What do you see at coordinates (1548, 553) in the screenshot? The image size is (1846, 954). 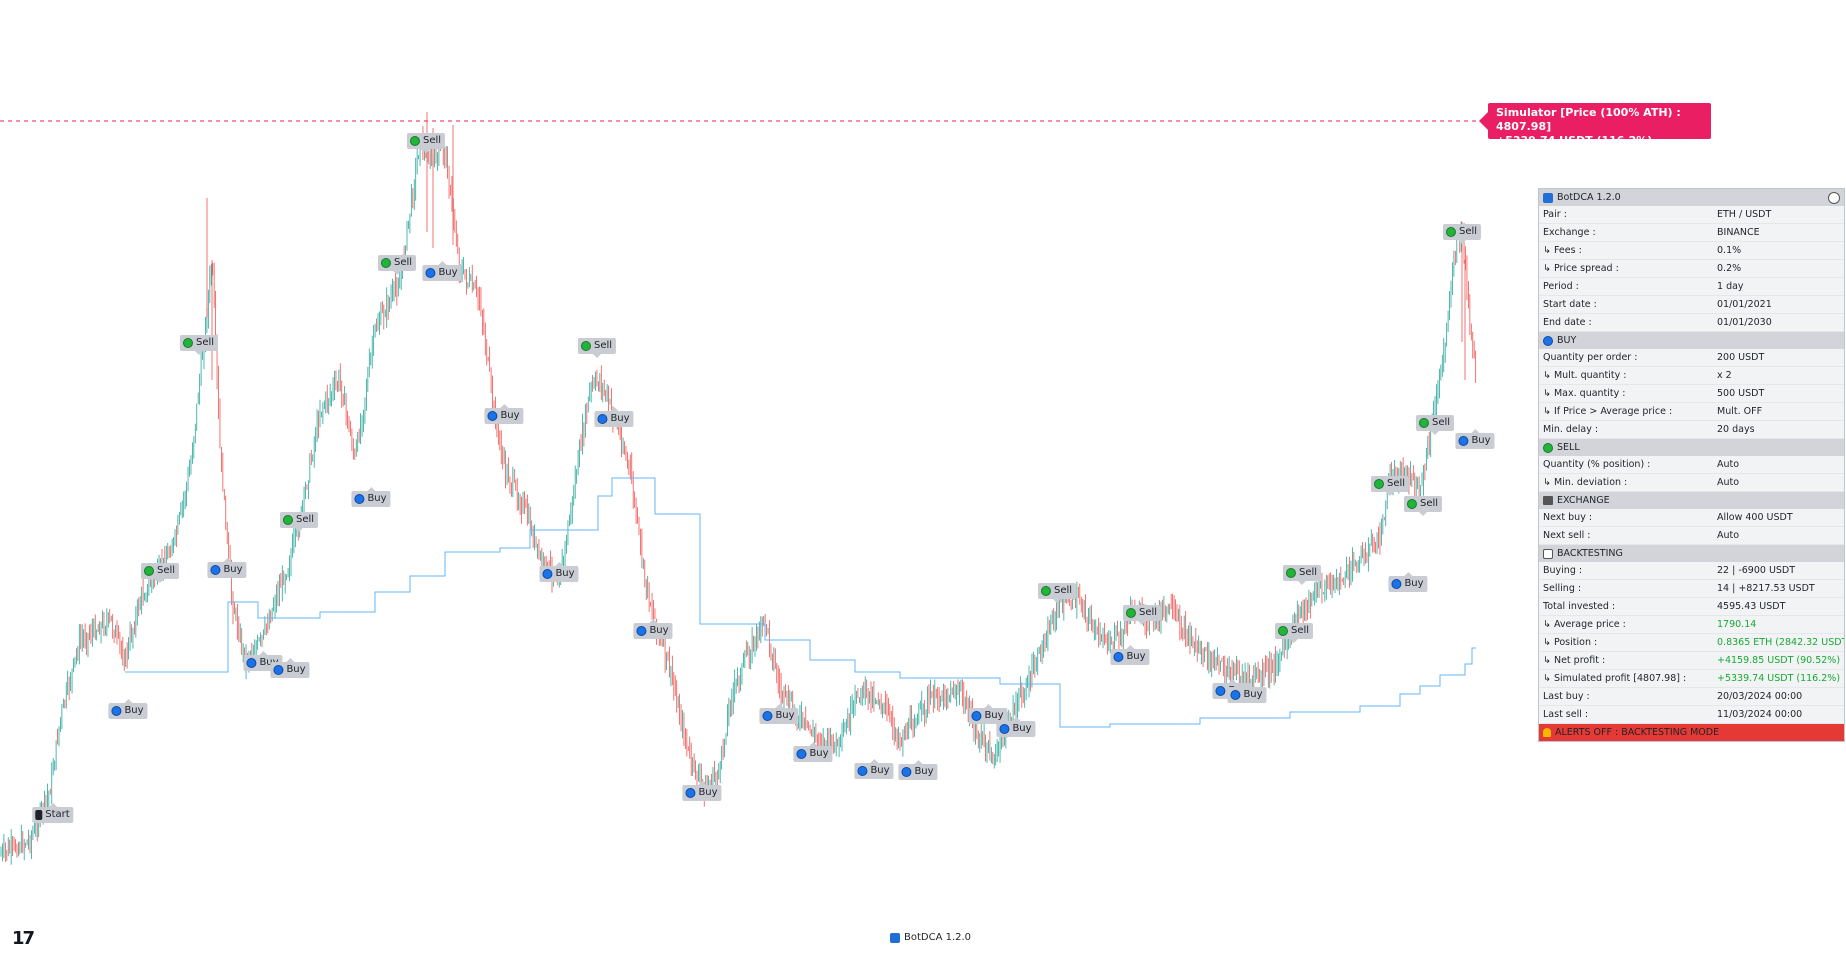 I see `cube-icon` at bounding box center [1548, 553].